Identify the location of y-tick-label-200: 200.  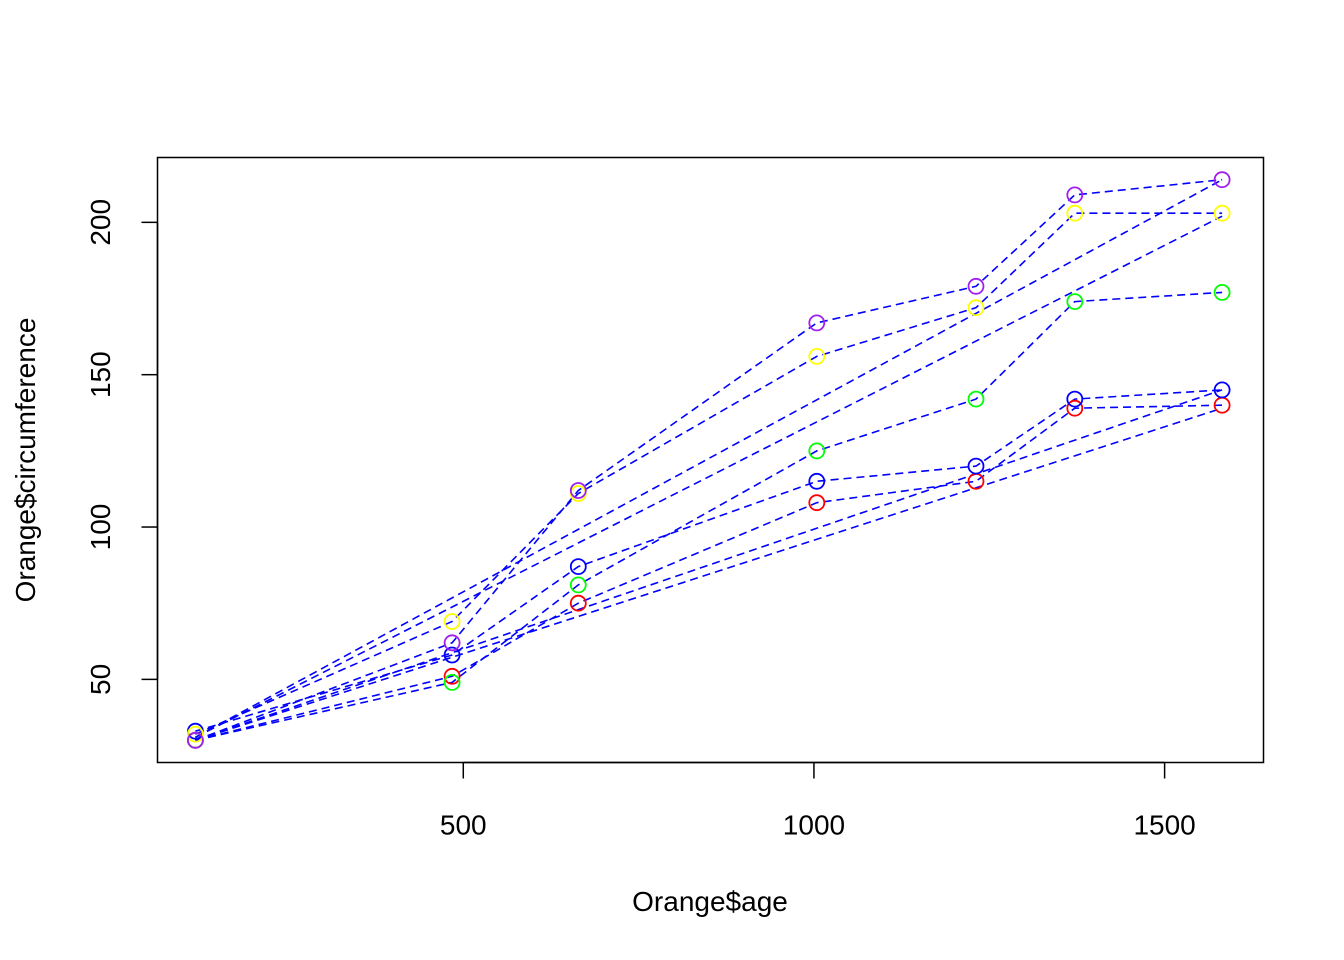
(100, 222).